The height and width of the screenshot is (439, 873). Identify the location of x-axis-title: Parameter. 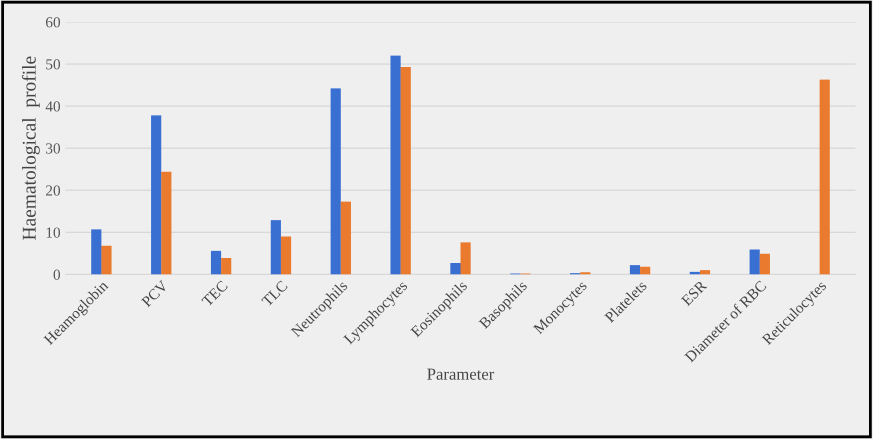
(460, 374).